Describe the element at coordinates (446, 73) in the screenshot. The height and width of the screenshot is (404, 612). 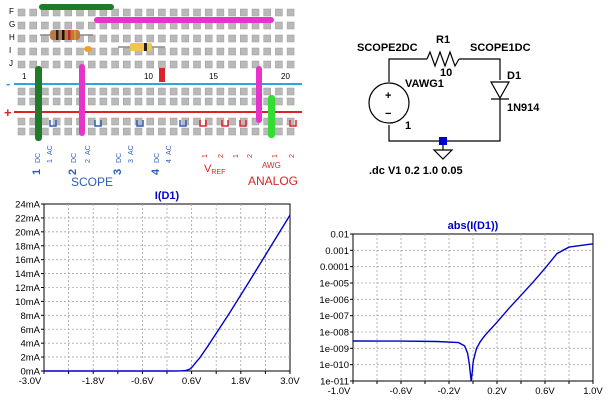
I see `resistor-value-label: 10` at that location.